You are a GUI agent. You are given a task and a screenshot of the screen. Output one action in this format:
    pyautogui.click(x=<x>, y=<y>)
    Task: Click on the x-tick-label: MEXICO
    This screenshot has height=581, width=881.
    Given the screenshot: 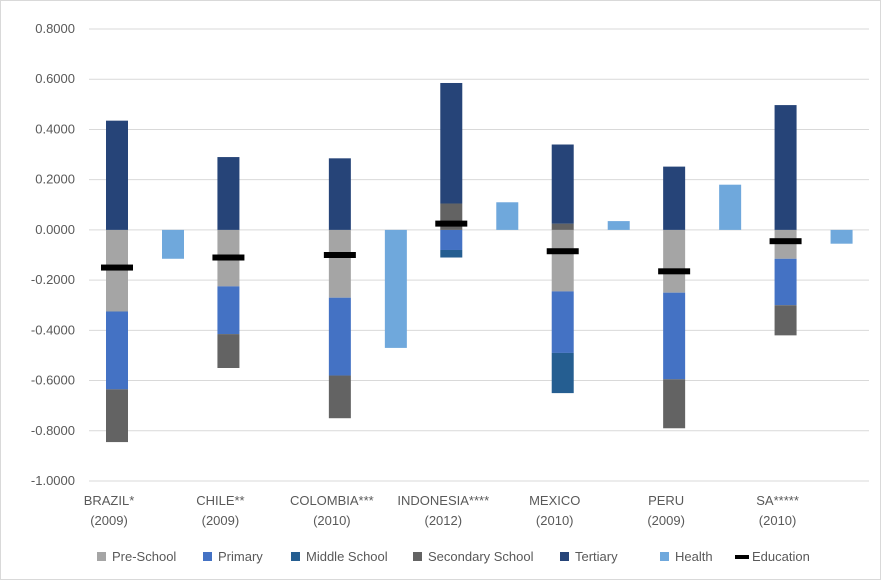 What is the action you would take?
    pyautogui.click(x=554, y=500)
    